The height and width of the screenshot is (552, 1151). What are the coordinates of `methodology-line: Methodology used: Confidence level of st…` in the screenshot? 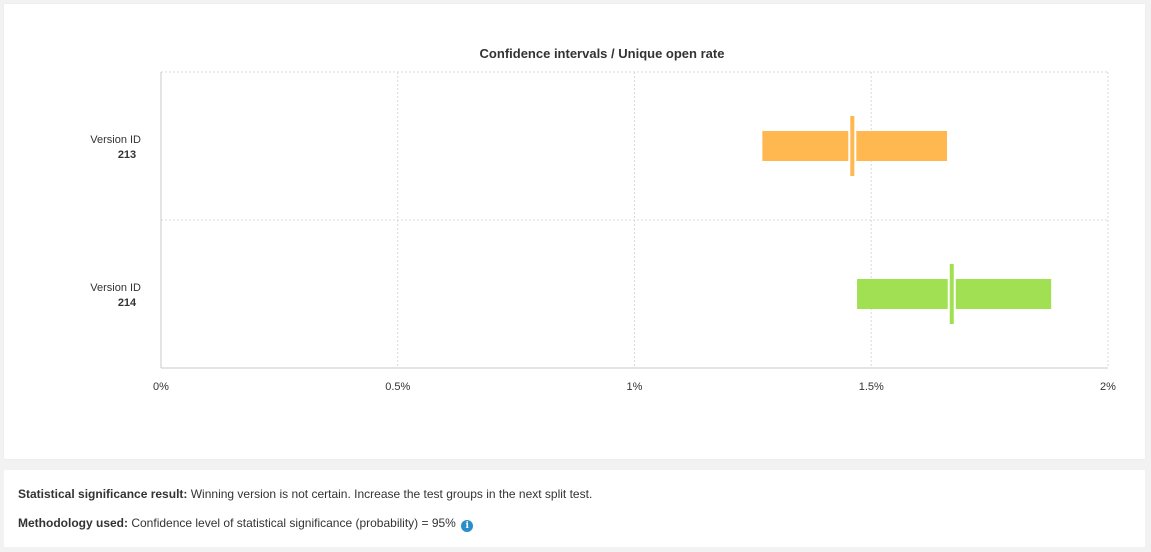 It's located at (246, 524).